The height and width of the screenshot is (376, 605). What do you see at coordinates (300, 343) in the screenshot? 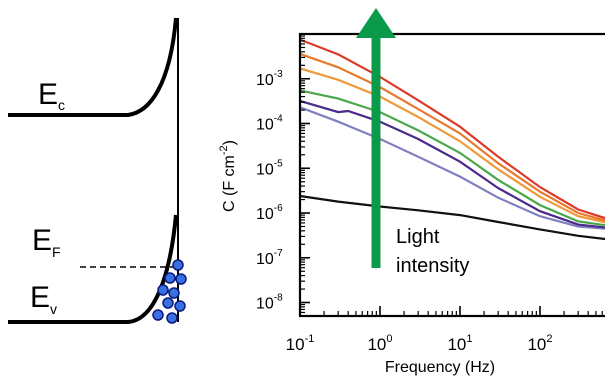
I see `x-tick-label-0: 10⁻¹` at bounding box center [300, 343].